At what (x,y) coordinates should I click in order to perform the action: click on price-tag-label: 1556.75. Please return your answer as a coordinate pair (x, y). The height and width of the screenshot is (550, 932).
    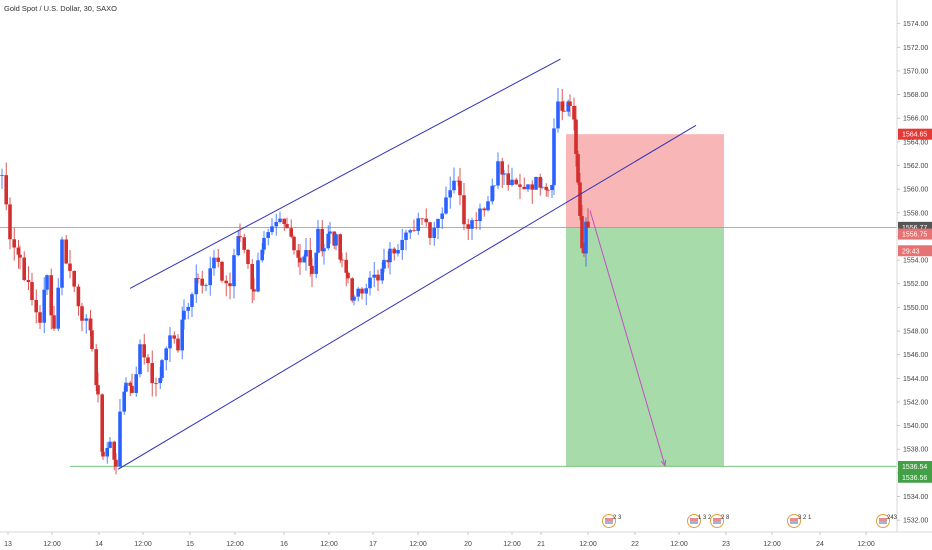
    Looking at the image, I should click on (914, 235).